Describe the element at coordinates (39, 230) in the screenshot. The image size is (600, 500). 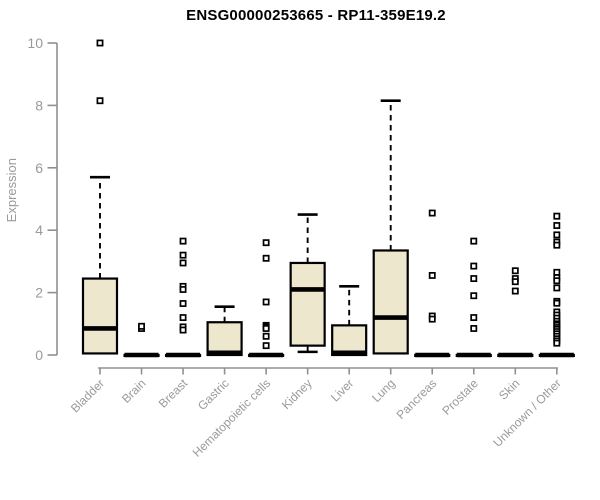
I see `y-tick-label: 4` at that location.